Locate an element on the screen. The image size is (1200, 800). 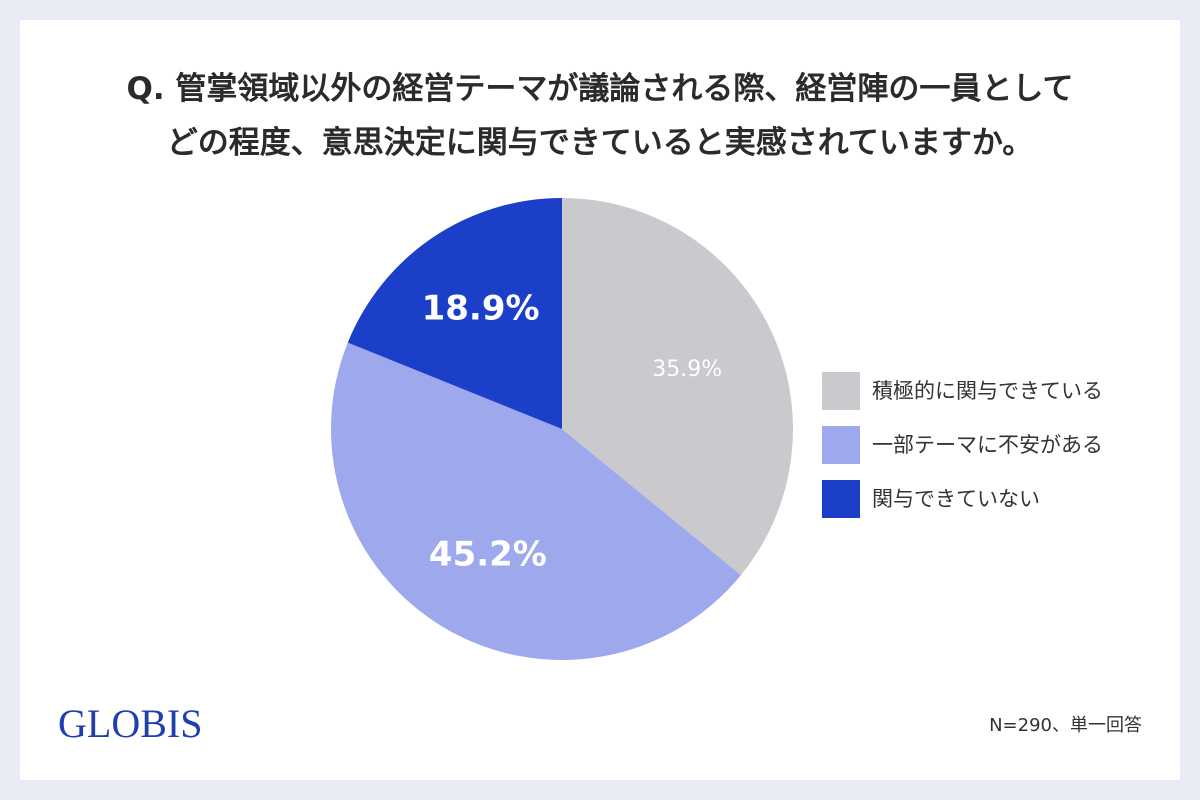
chart-title-line-2: どの程度、意思決定に関与できていると実感されていますか。 is located at coordinates (600, 143).